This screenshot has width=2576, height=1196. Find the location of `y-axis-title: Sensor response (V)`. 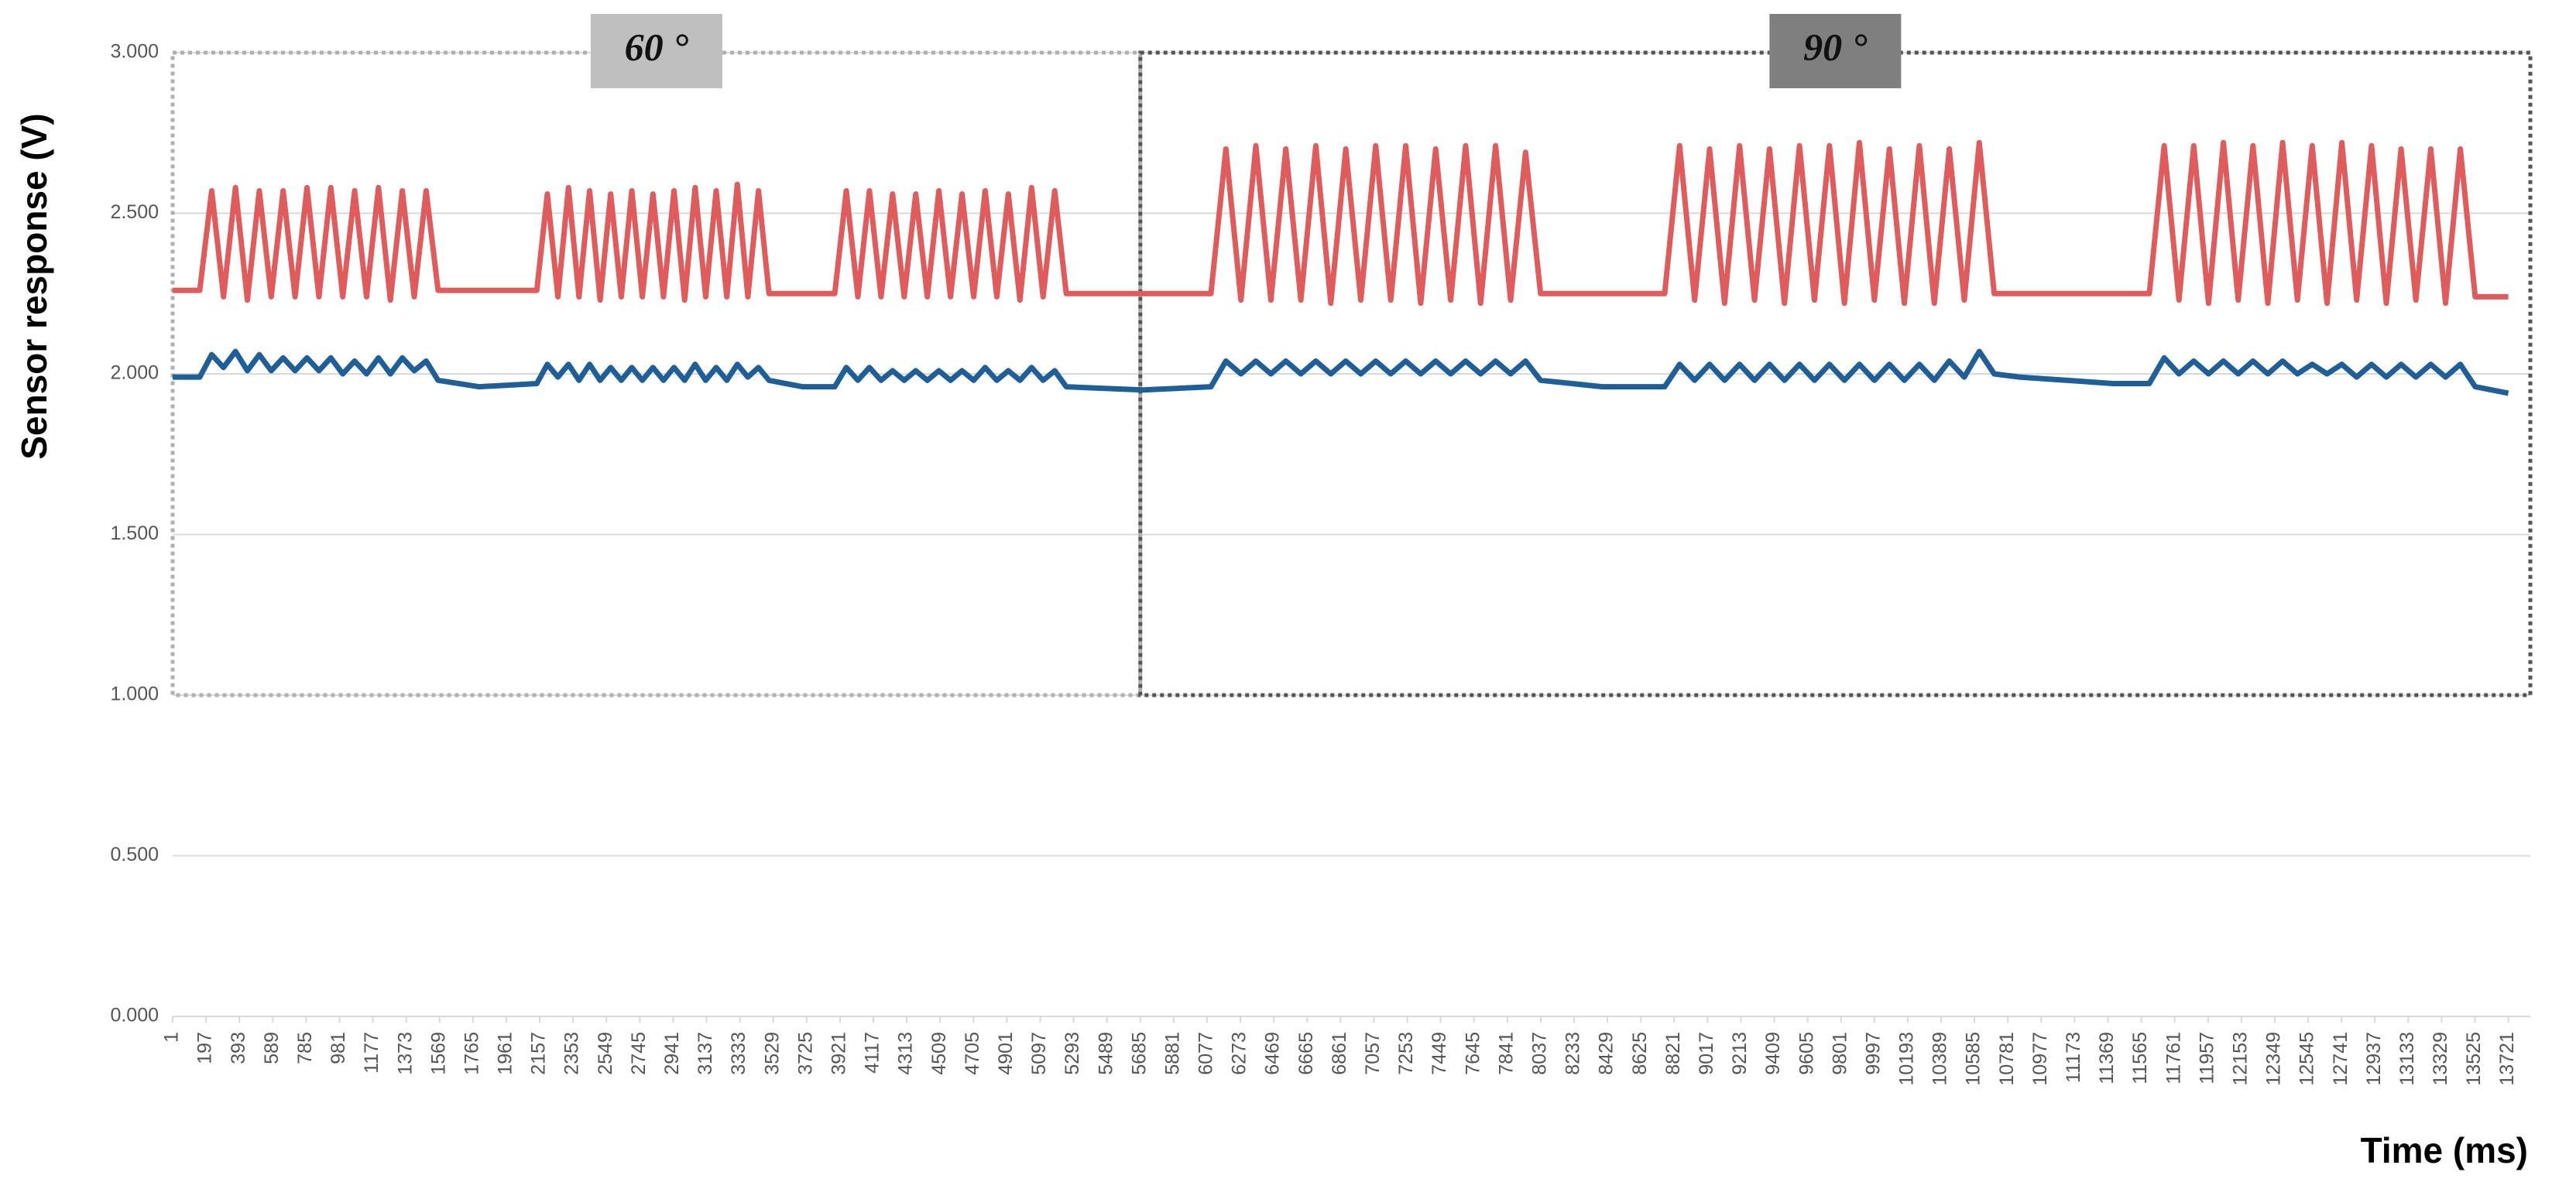

y-axis-title: Sensor response (V) is located at coordinates (34, 286).